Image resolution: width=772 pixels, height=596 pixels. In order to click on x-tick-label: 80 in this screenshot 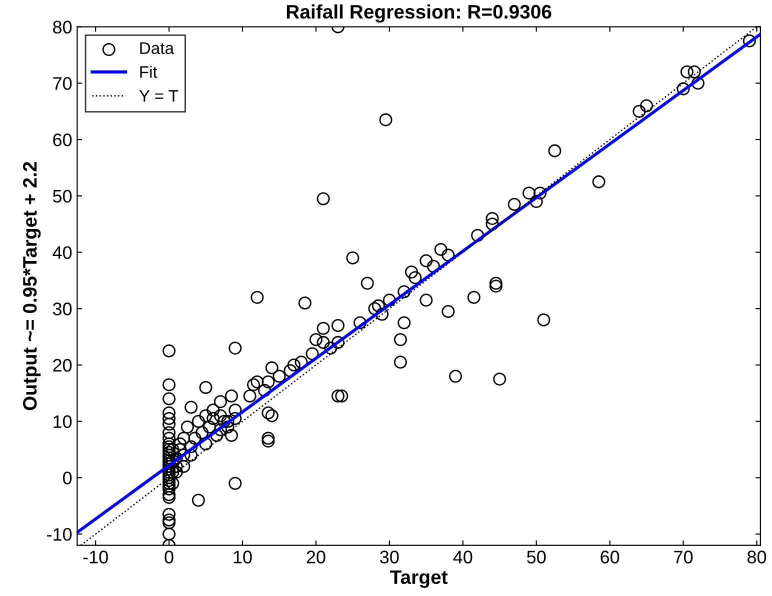, I will do `click(756, 557)`.